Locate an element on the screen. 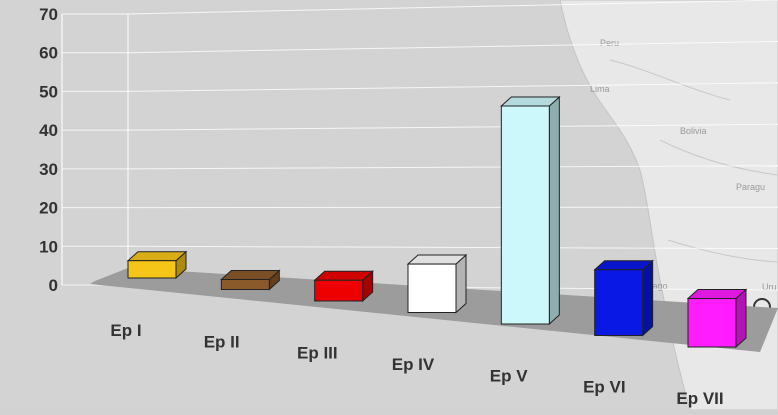 This screenshot has height=415, width=778. x-tick-label: Ep IV is located at coordinates (413, 364).